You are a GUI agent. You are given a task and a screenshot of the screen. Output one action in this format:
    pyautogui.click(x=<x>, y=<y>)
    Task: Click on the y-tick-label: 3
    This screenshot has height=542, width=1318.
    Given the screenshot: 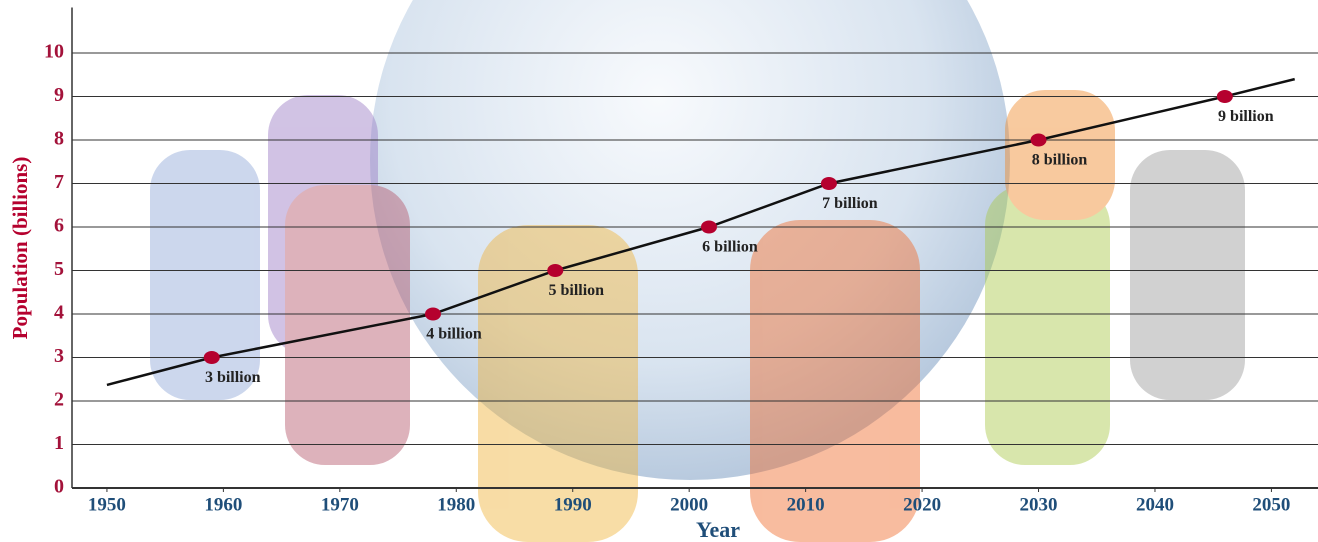 What is the action you would take?
    pyautogui.click(x=59, y=356)
    